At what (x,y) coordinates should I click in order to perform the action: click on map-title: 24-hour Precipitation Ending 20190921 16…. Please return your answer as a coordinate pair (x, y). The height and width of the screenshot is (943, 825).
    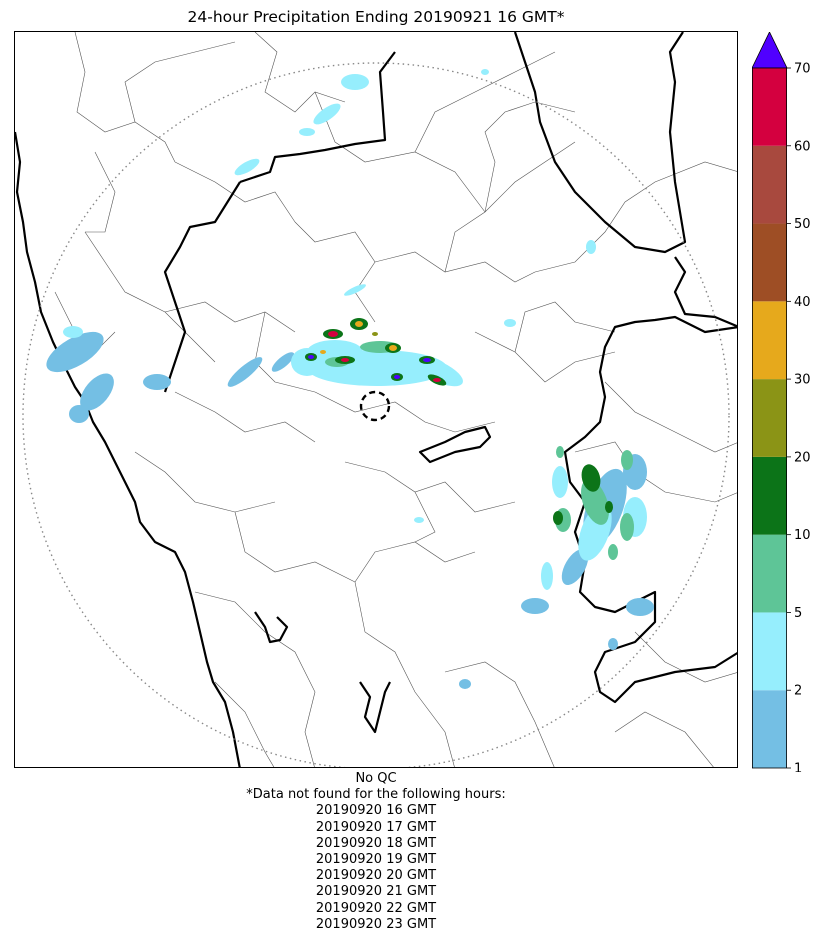
    Looking at the image, I should click on (376, 17).